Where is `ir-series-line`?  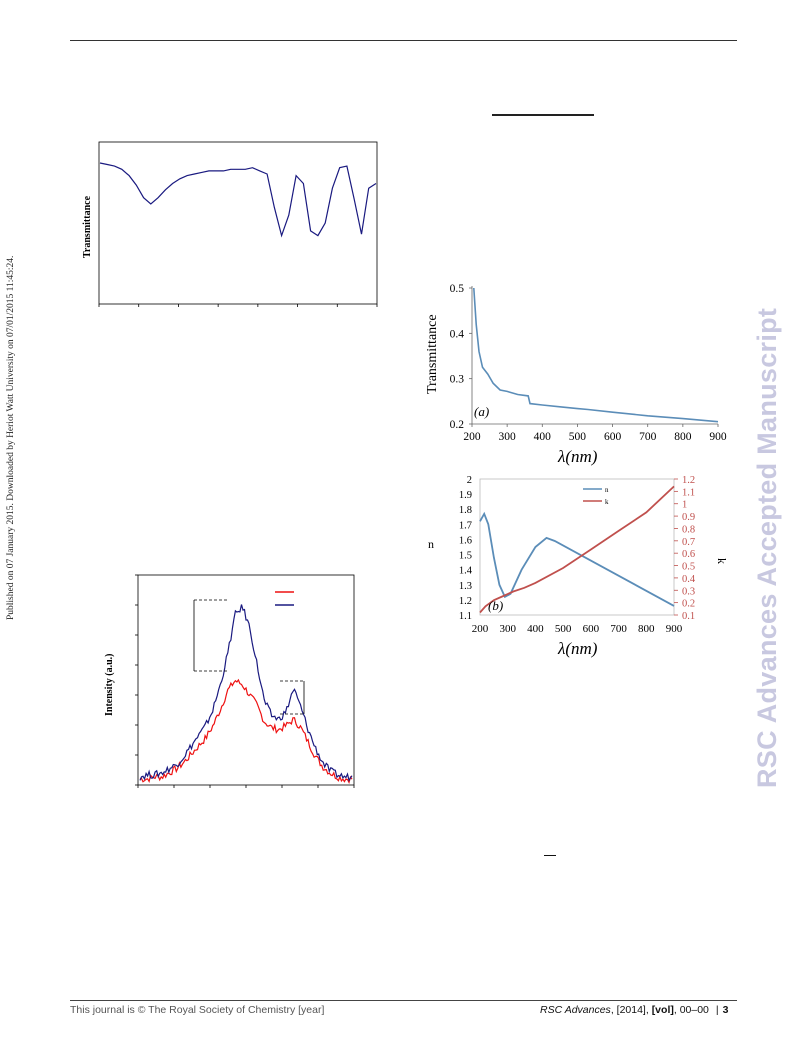
ir-series-line is located at coordinates (238, 200).